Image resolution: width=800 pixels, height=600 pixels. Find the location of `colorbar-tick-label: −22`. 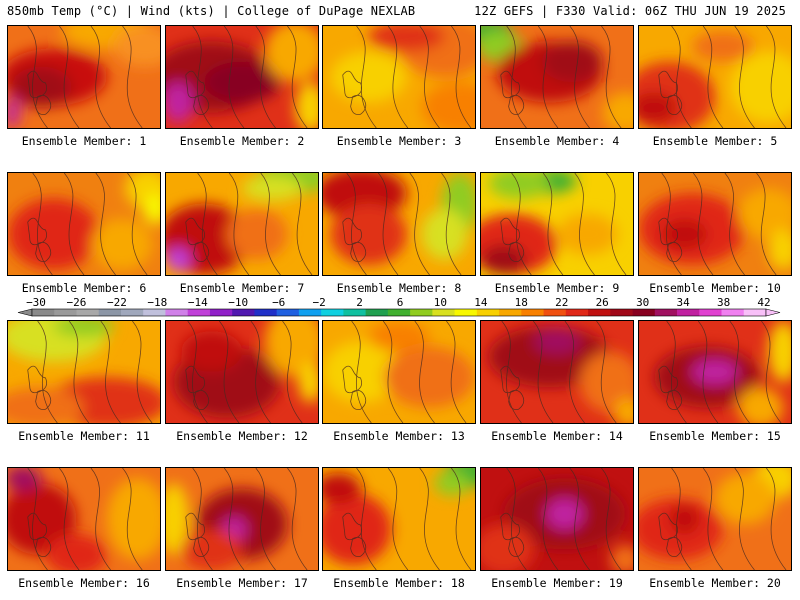

colorbar-tick-label: −22 is located at coordinates (117, 302).